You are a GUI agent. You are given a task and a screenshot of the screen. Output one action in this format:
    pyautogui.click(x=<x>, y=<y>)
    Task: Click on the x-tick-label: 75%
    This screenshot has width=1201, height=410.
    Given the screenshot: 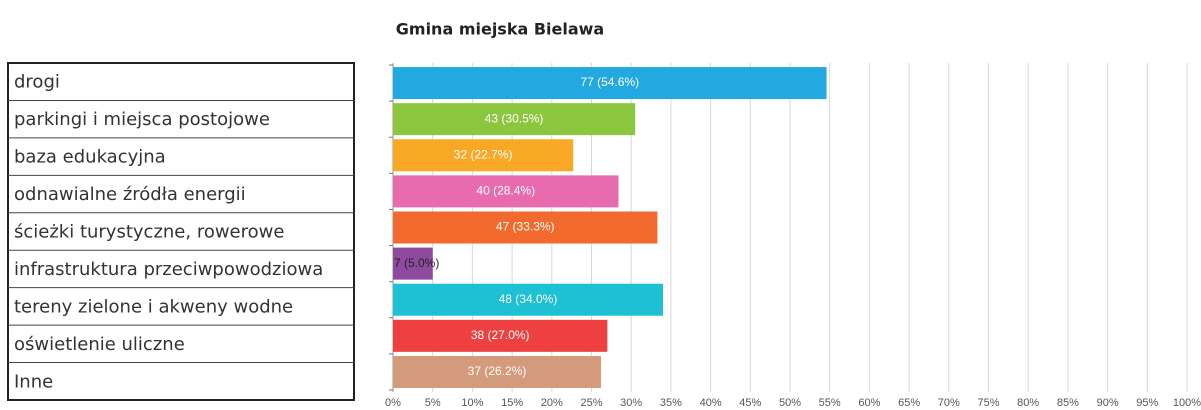 What is the action you would take?
    pyautogui.click(x=988, y=403)
    